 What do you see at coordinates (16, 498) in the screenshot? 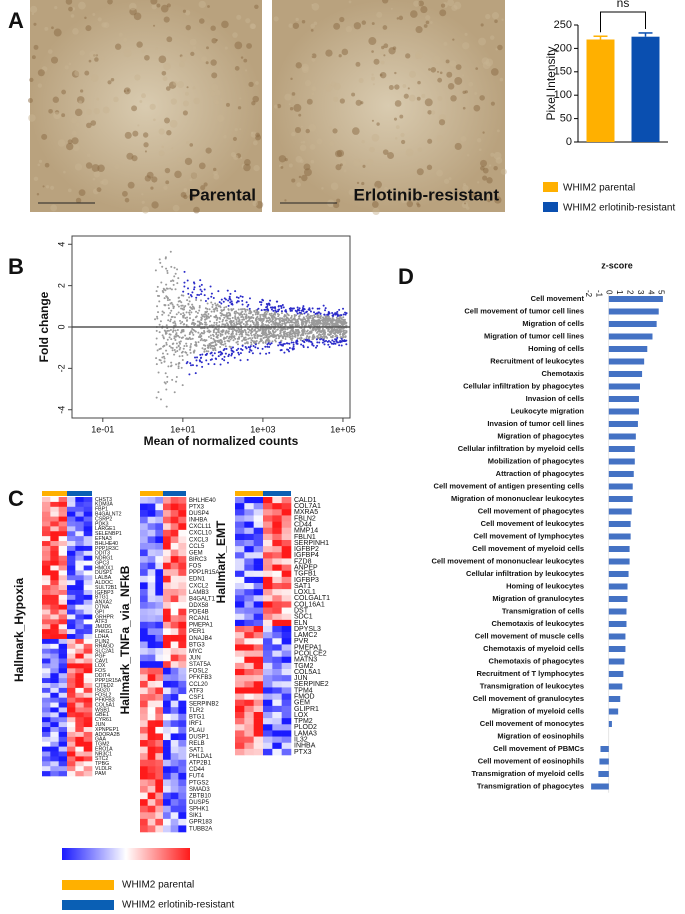
I see `panel-label: C` at bounding box center [16, 498].